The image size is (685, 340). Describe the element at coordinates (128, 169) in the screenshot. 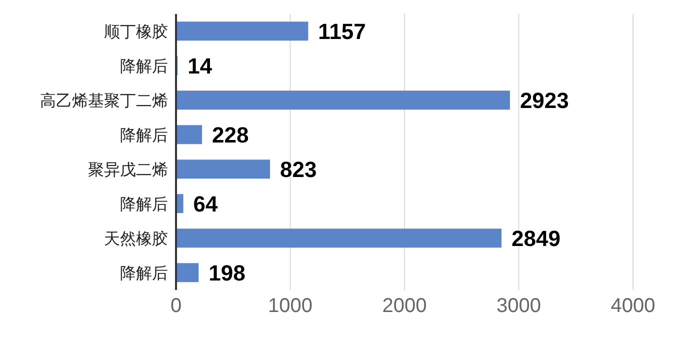

I see `y-tick-label: 聚异戊二烯` at that location.